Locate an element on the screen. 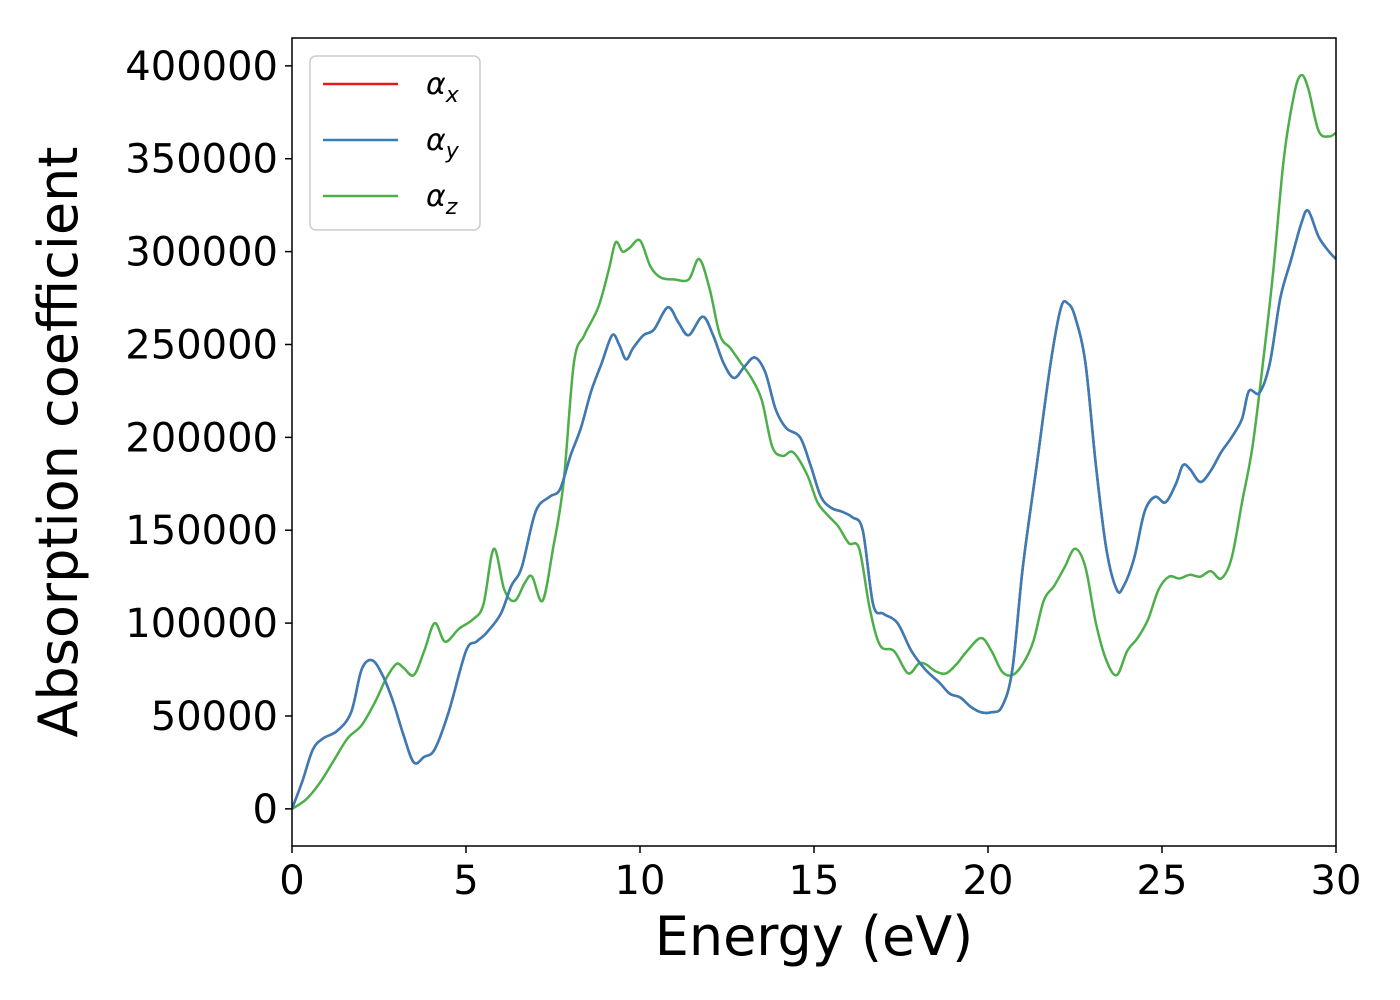 Image resolution: width=1400 pixels, height=1000 pixels. y-tick-label: 100000 is located at coordinates (201, 624).